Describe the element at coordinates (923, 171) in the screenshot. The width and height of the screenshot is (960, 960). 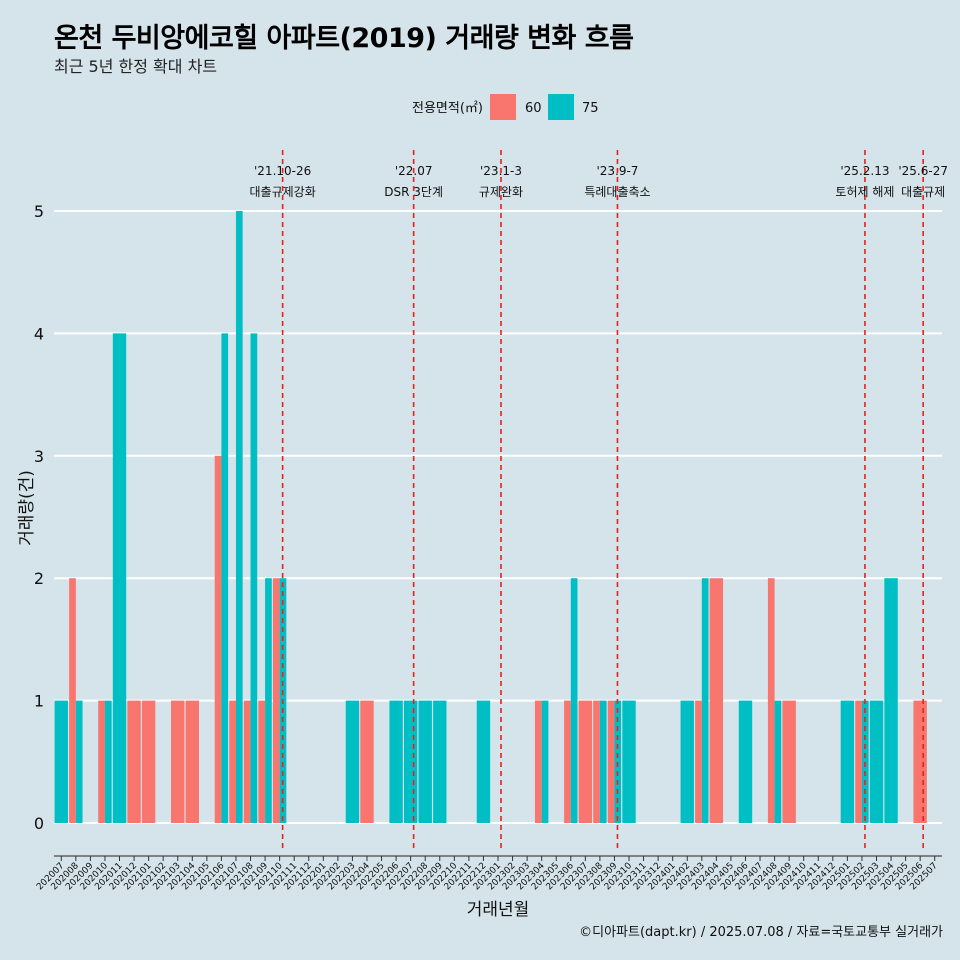
I see `event-date: '25.6-27` at that location.